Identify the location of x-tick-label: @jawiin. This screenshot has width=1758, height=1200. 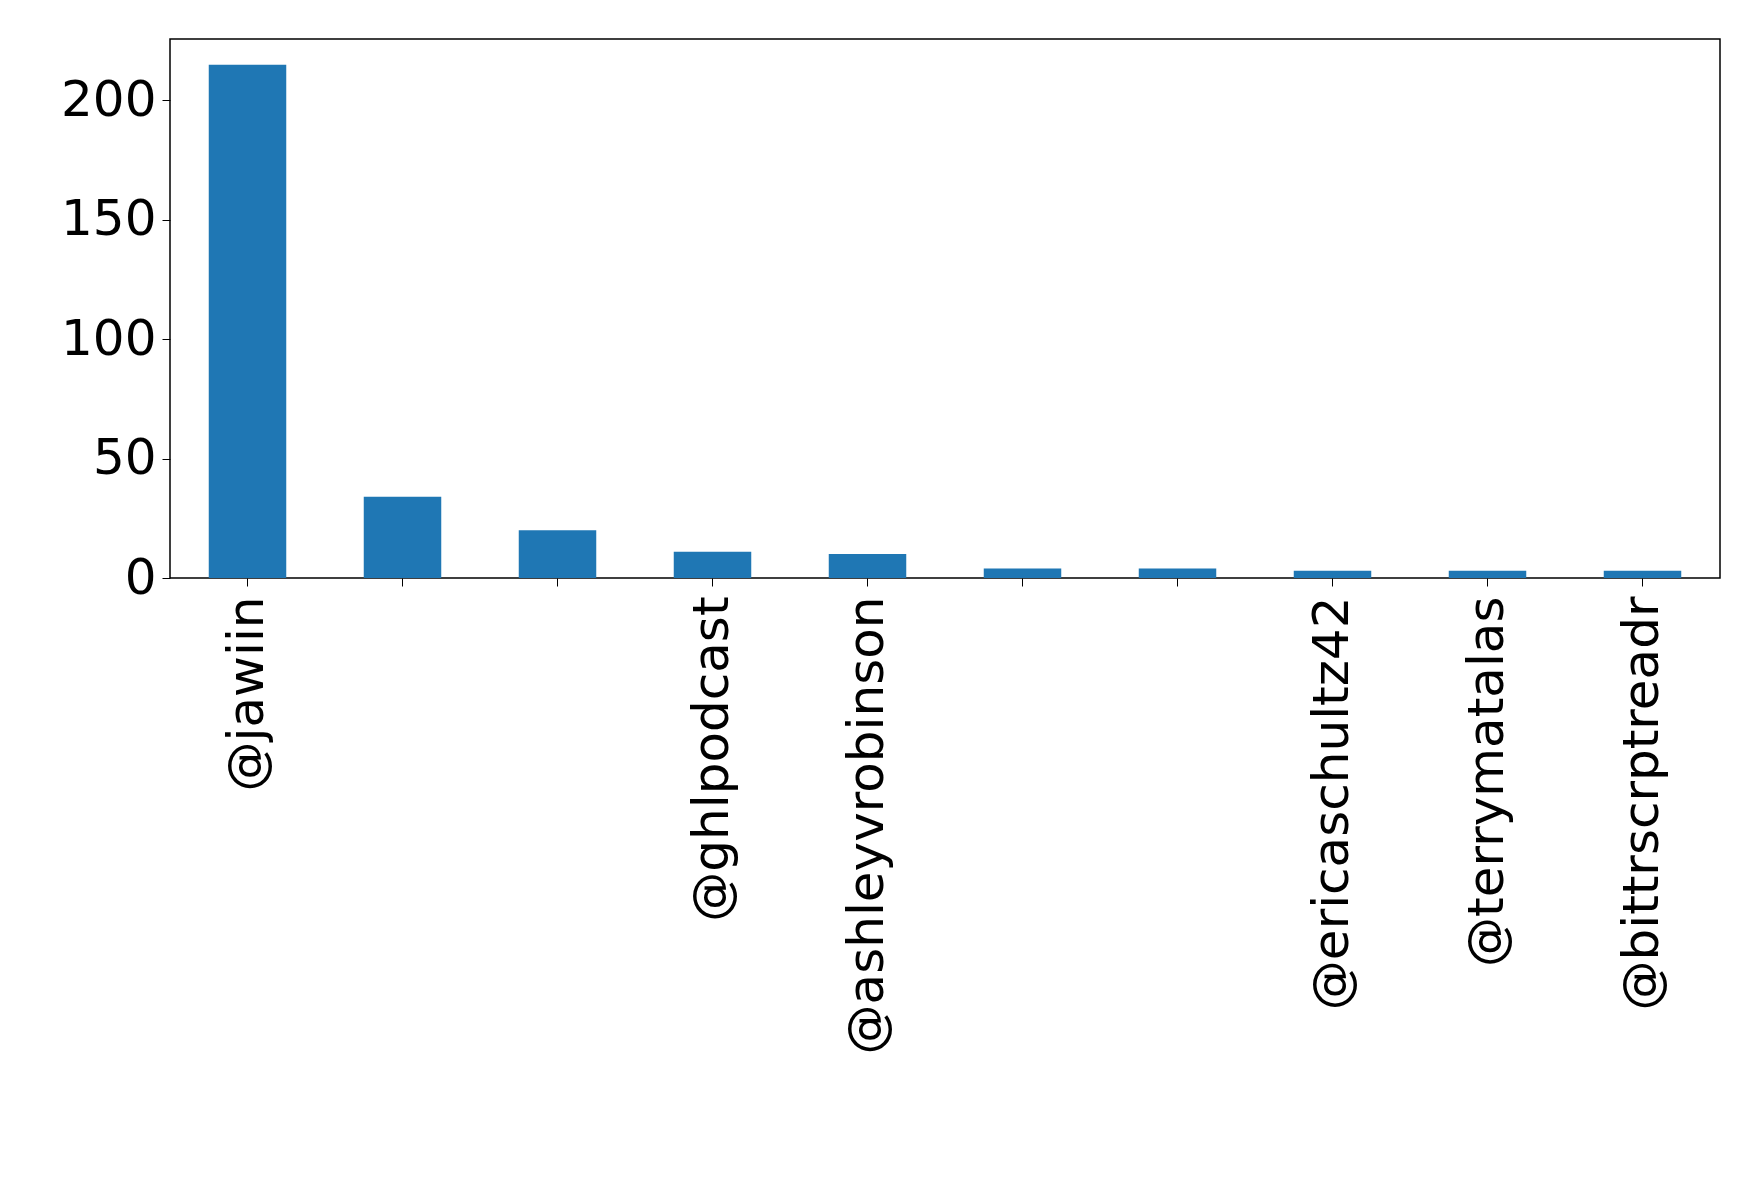
(245, 694).